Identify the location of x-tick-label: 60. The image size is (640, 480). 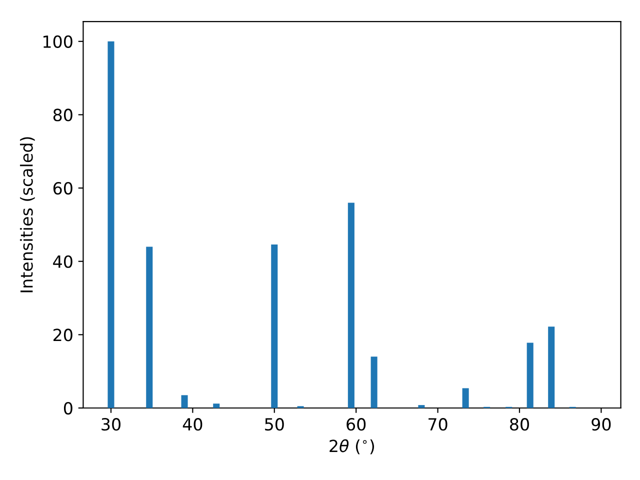
(356, 424).